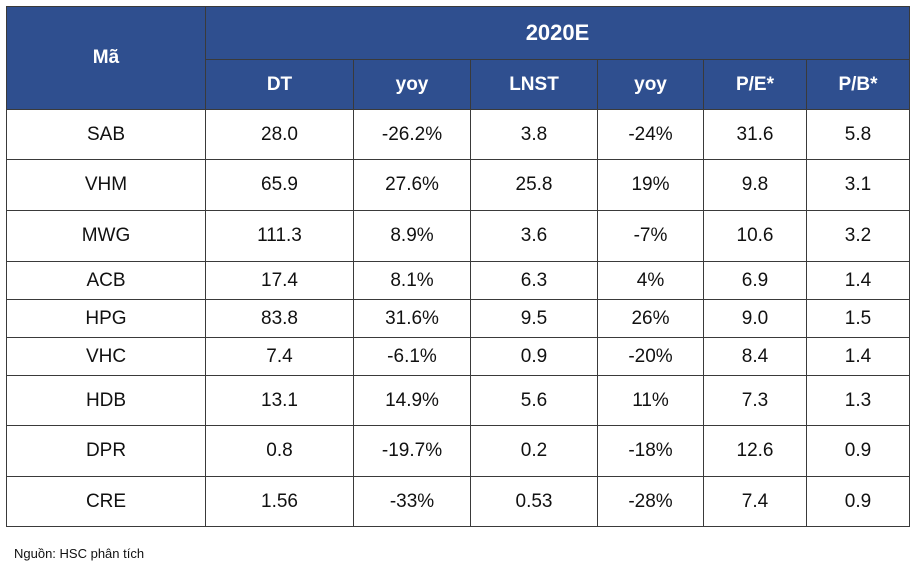  Describe the element at coordinates (106, 280) in the screenshot. I see `stock-code: ACB` at that location.